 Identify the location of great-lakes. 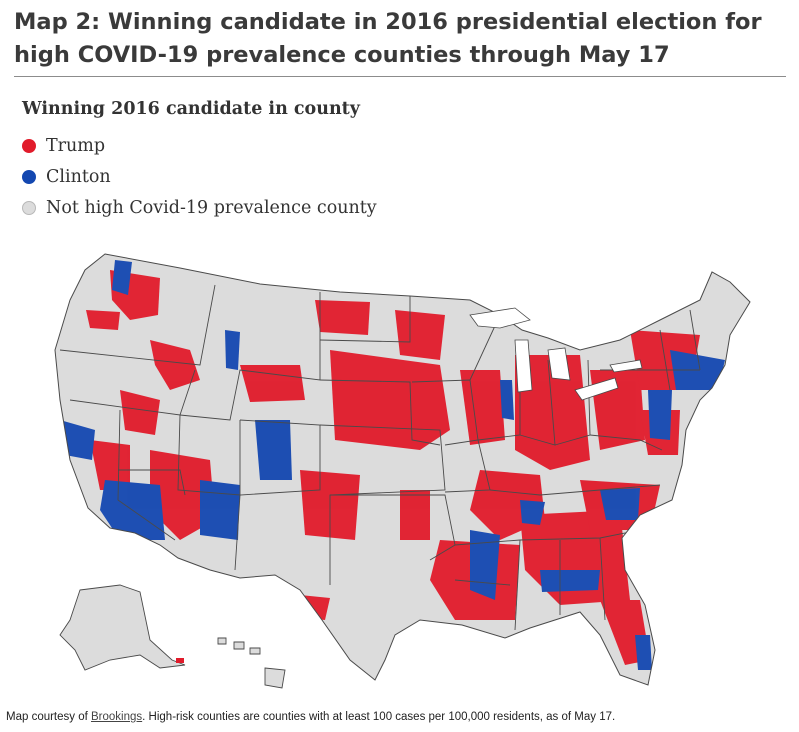
(556, 354).